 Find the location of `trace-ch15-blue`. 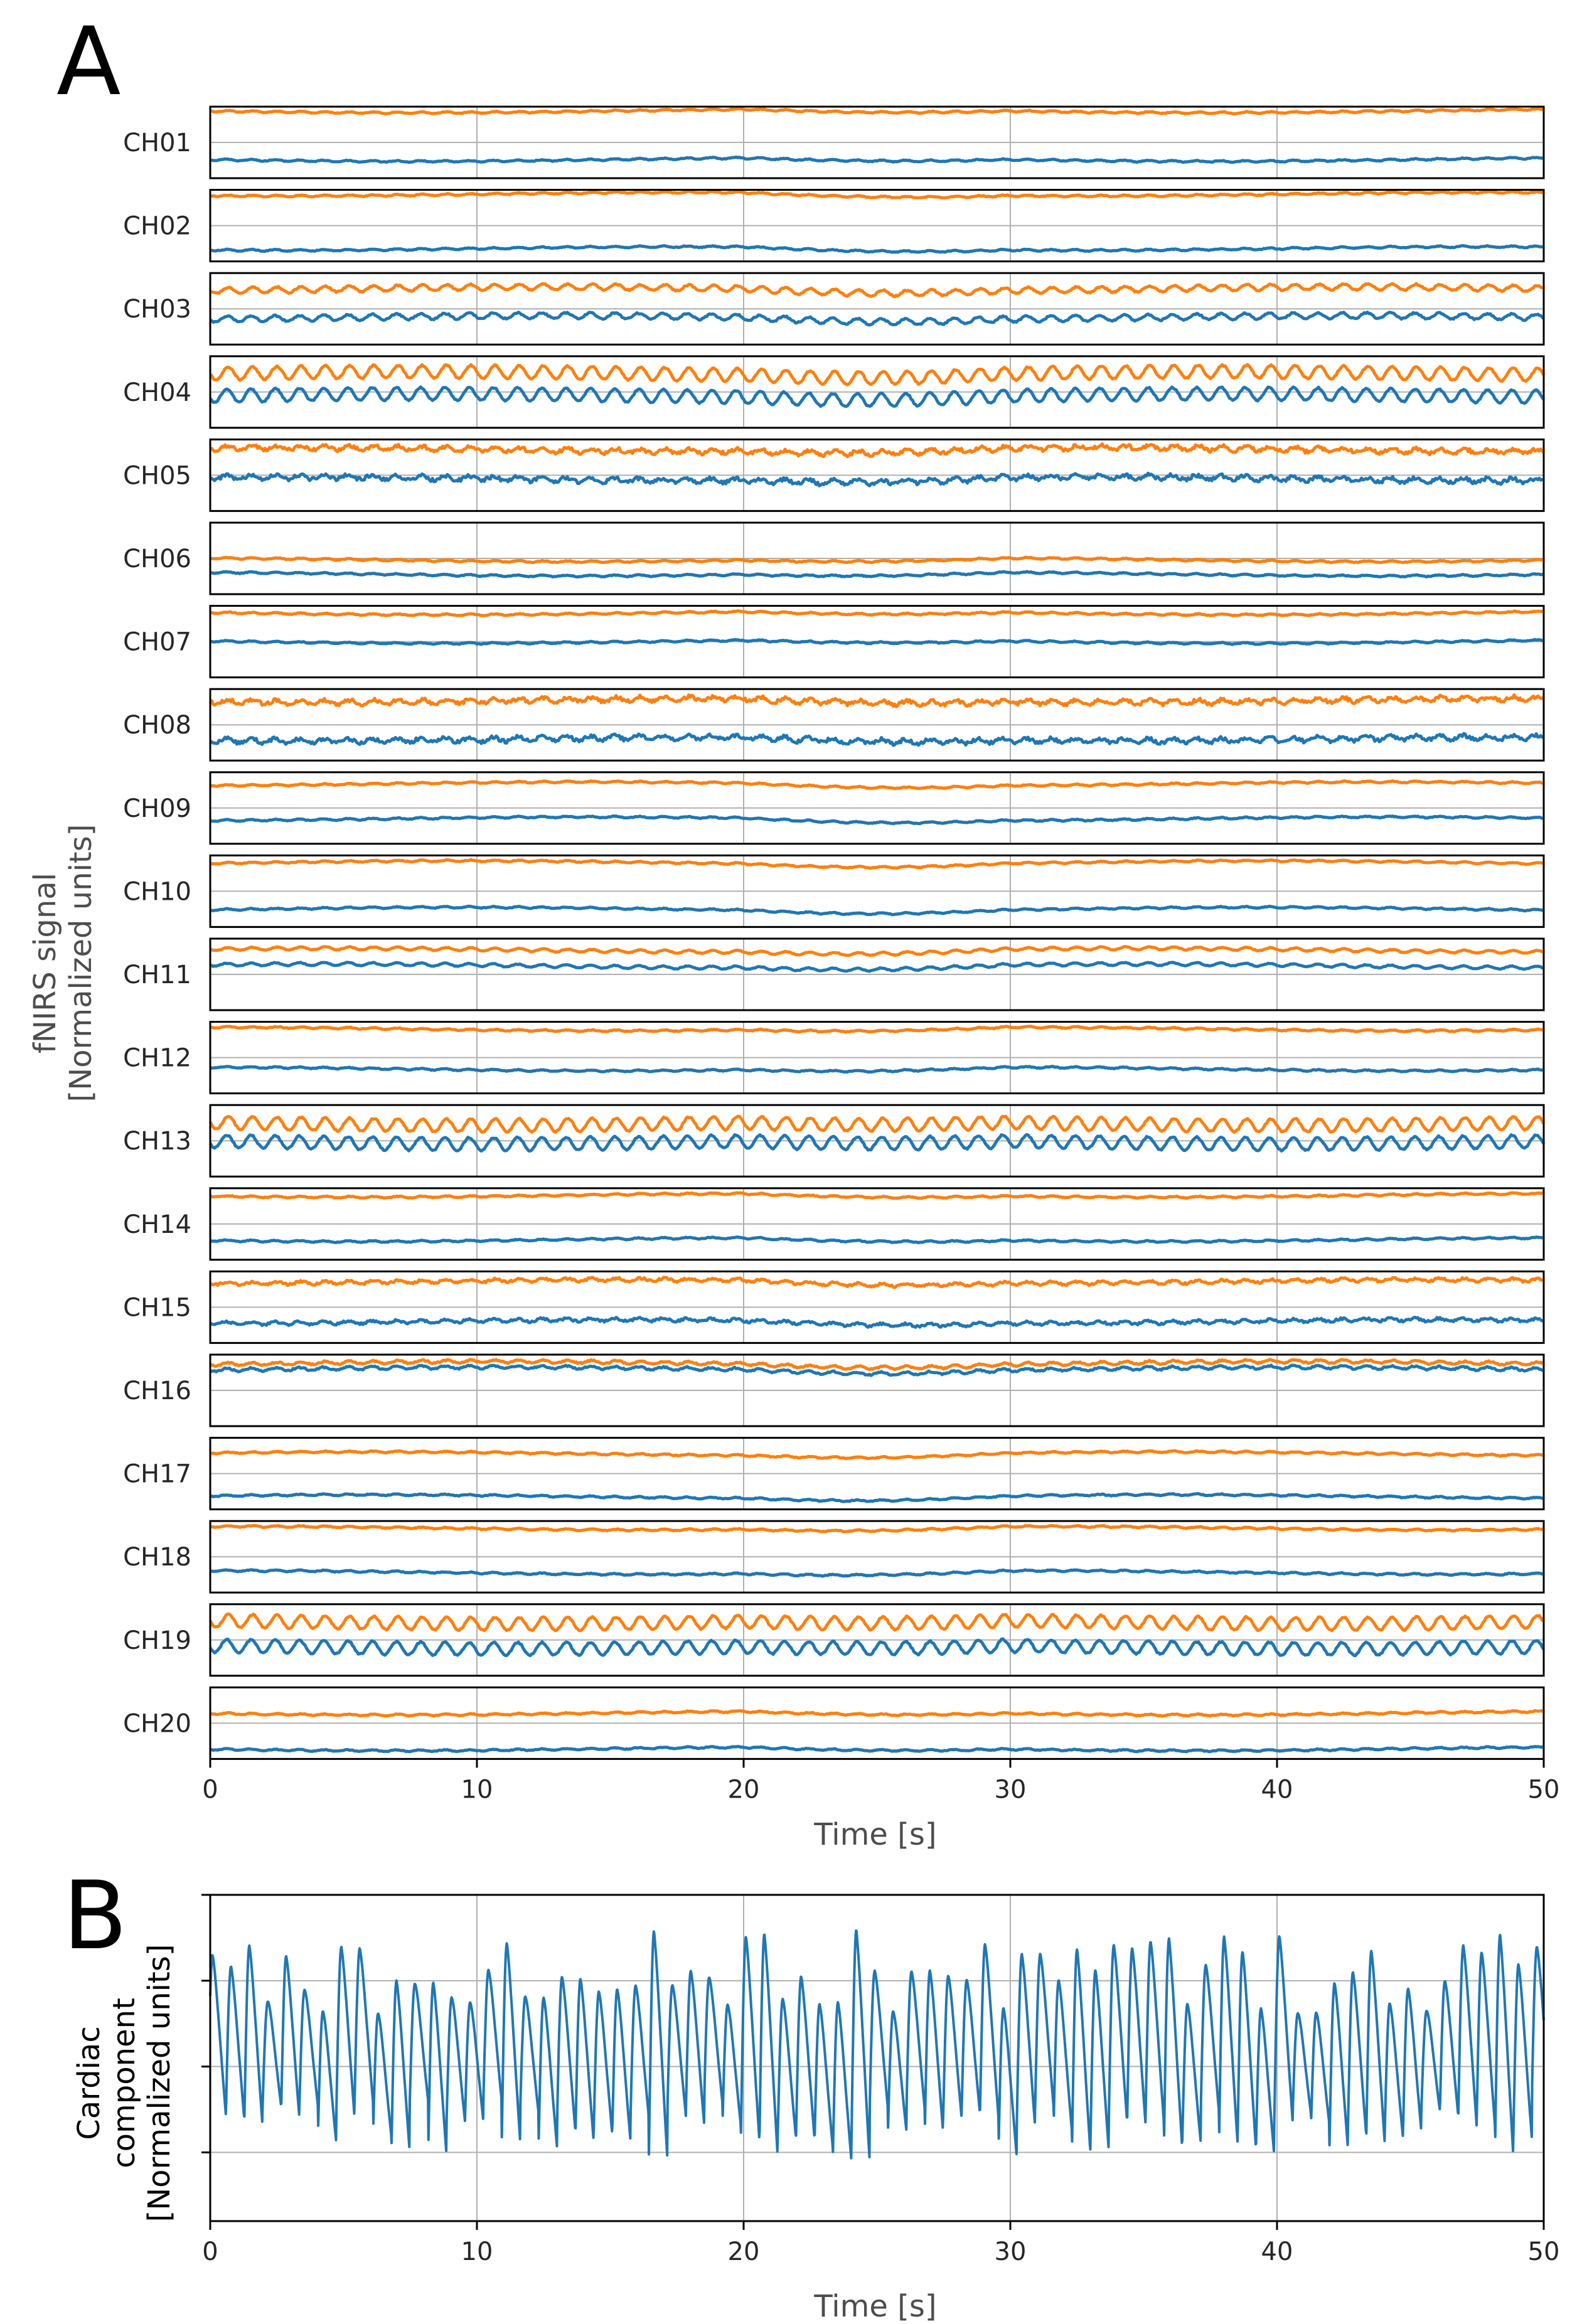

trace-ch15-blue is located at coordinates (876, 1322).